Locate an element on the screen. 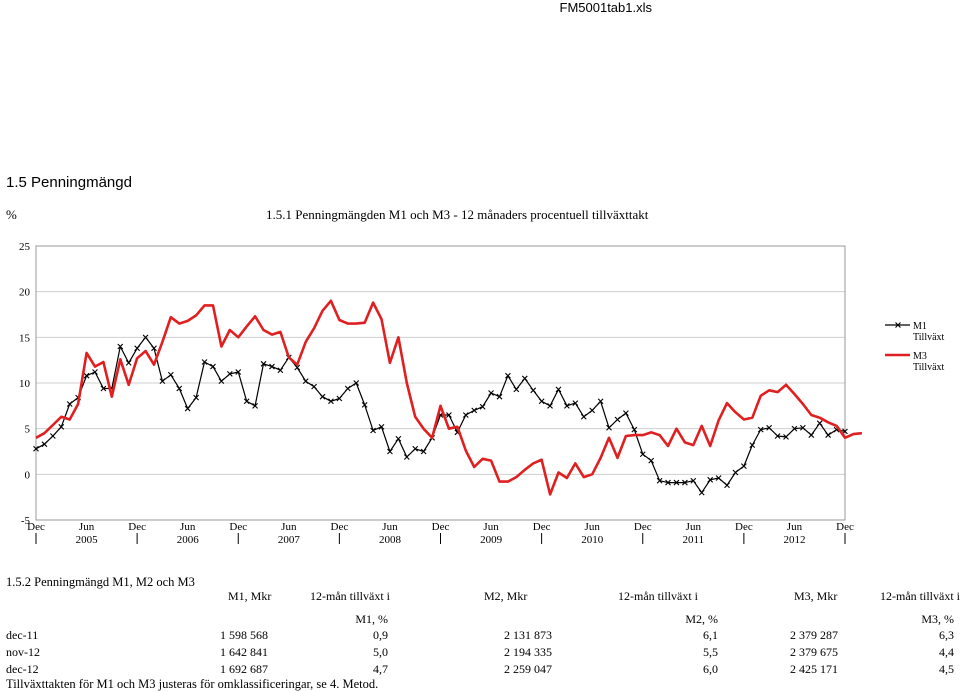  legend-label: M1 is located at coordinates (920, 326).